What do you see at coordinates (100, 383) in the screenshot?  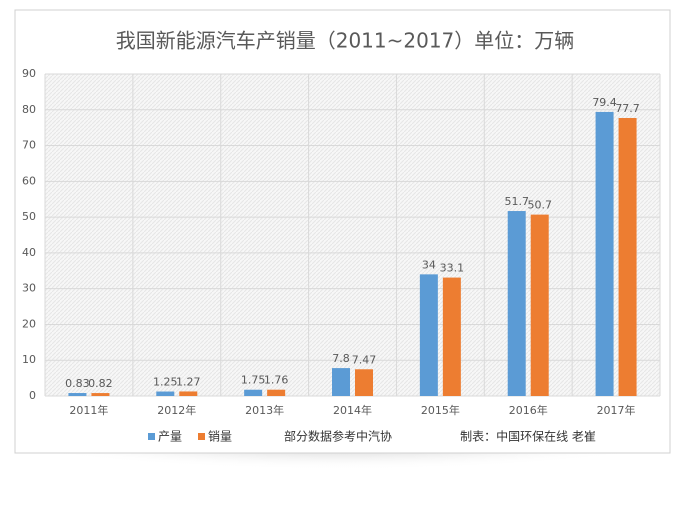 I see `data-label: 0.82` at bounding box center [100, 383].